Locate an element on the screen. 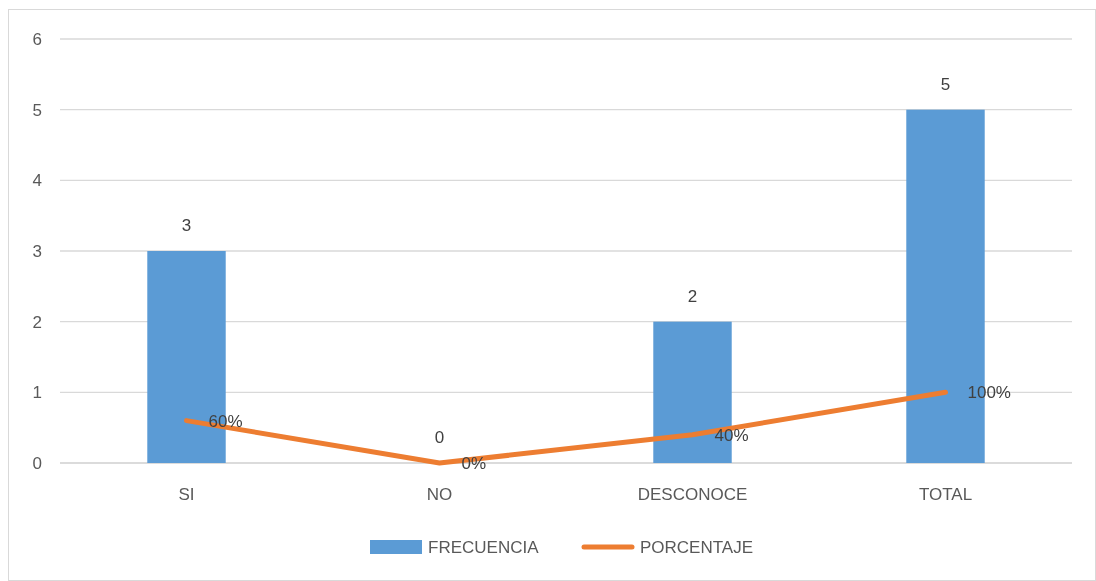  data-label: 5 is located at coordinates (945, 84).